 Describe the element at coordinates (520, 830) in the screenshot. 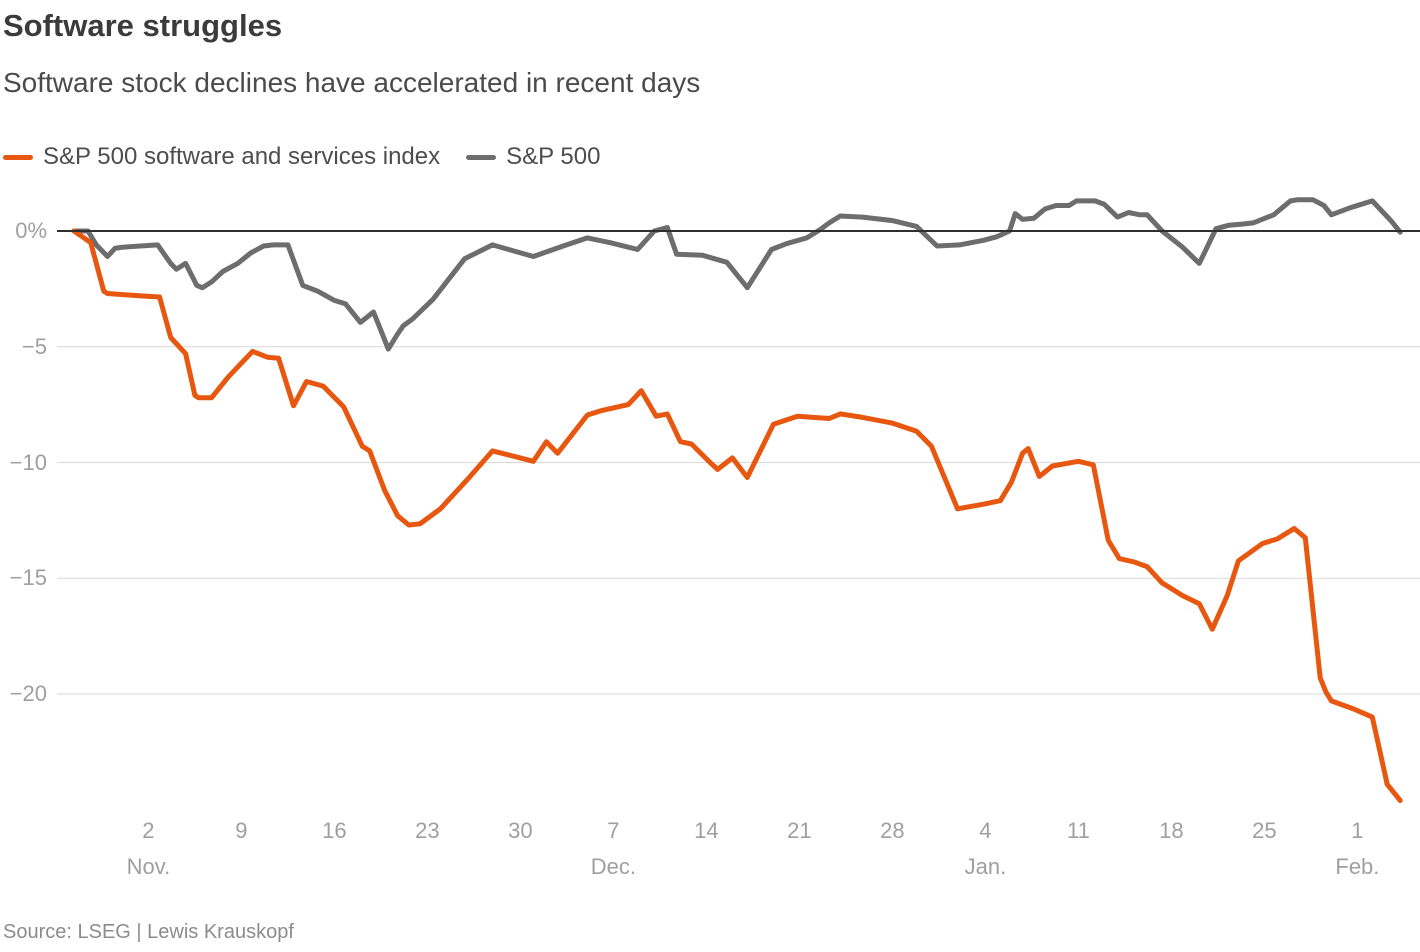

I see `x-tick-label: 30` at that location.